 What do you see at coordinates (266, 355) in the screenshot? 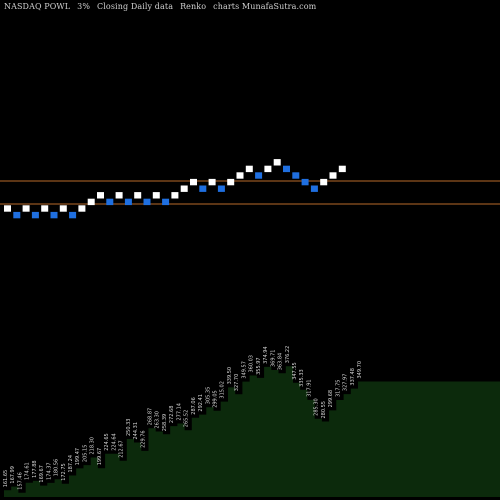
I see `price-label: 374.94` at bounding box center [266, 355].